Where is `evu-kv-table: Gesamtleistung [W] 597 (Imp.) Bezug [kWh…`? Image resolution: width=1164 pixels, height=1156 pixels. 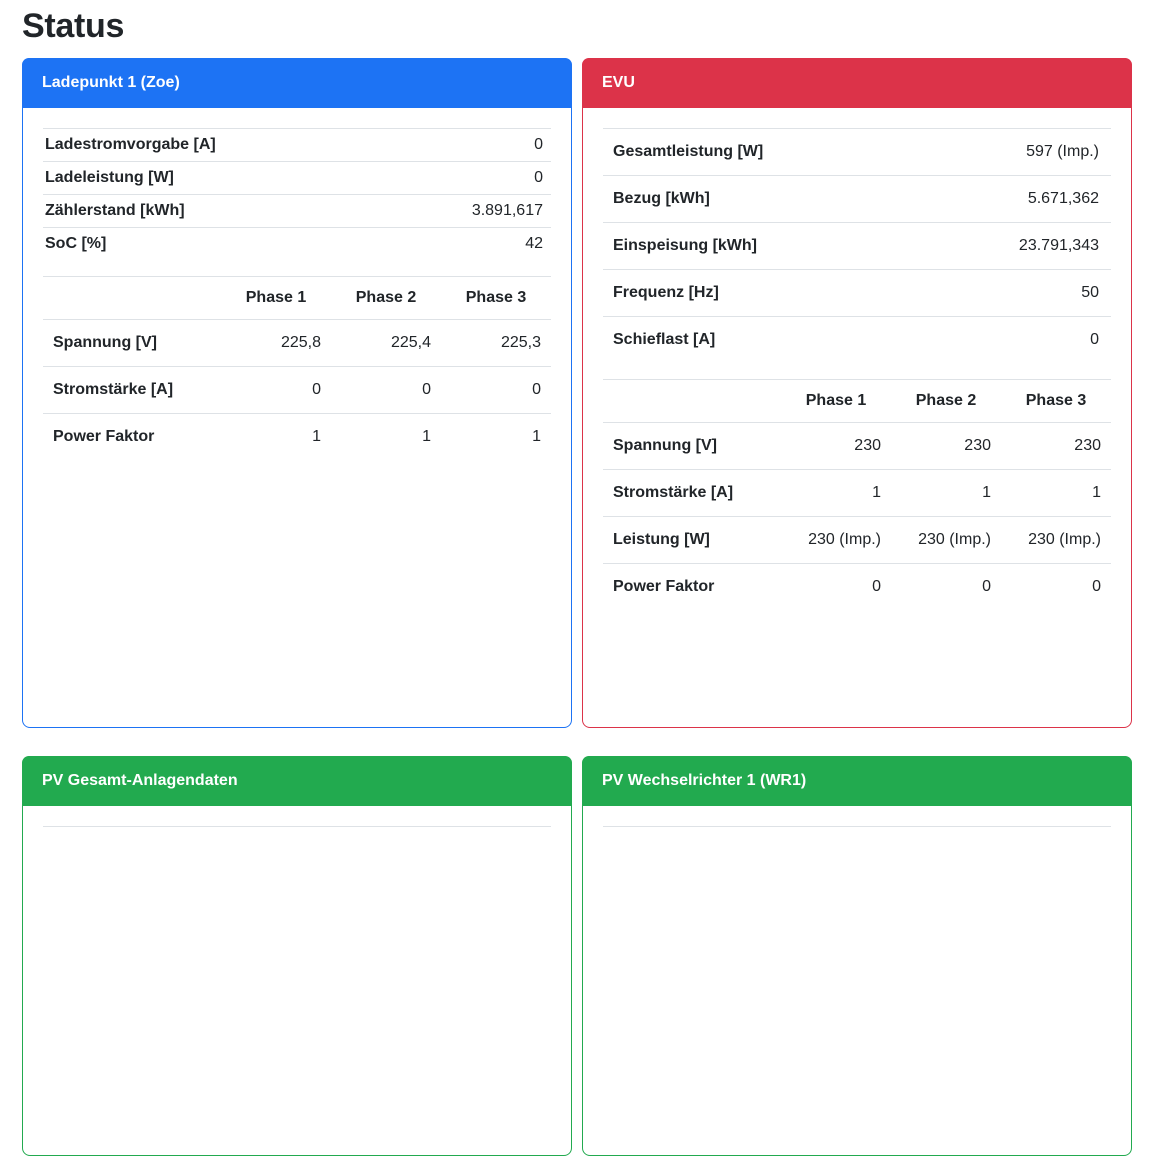
evu-kv-table: Gesamtleistung [W] 597 (Imp.) Bezug [kWh… is located at coordinates (857, 245).